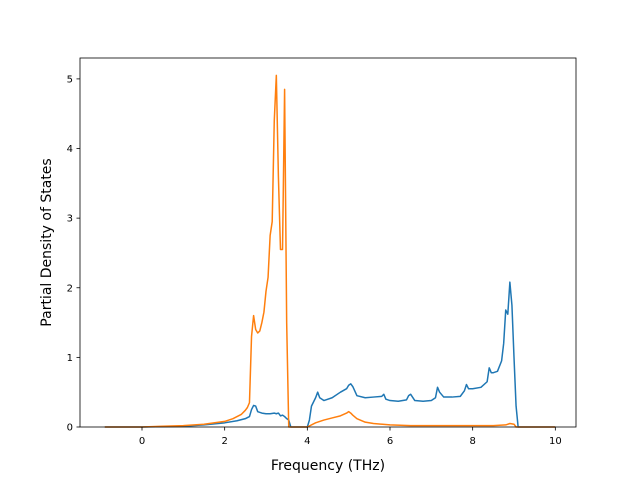  I want to click on x-tick-label: 10, so click(555, 441).